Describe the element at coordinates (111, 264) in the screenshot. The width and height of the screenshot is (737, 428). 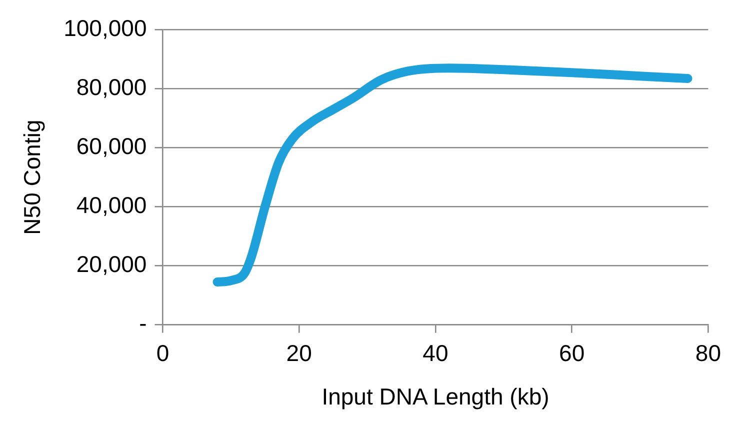
I see `y-tick-label: 20,000` at that location.